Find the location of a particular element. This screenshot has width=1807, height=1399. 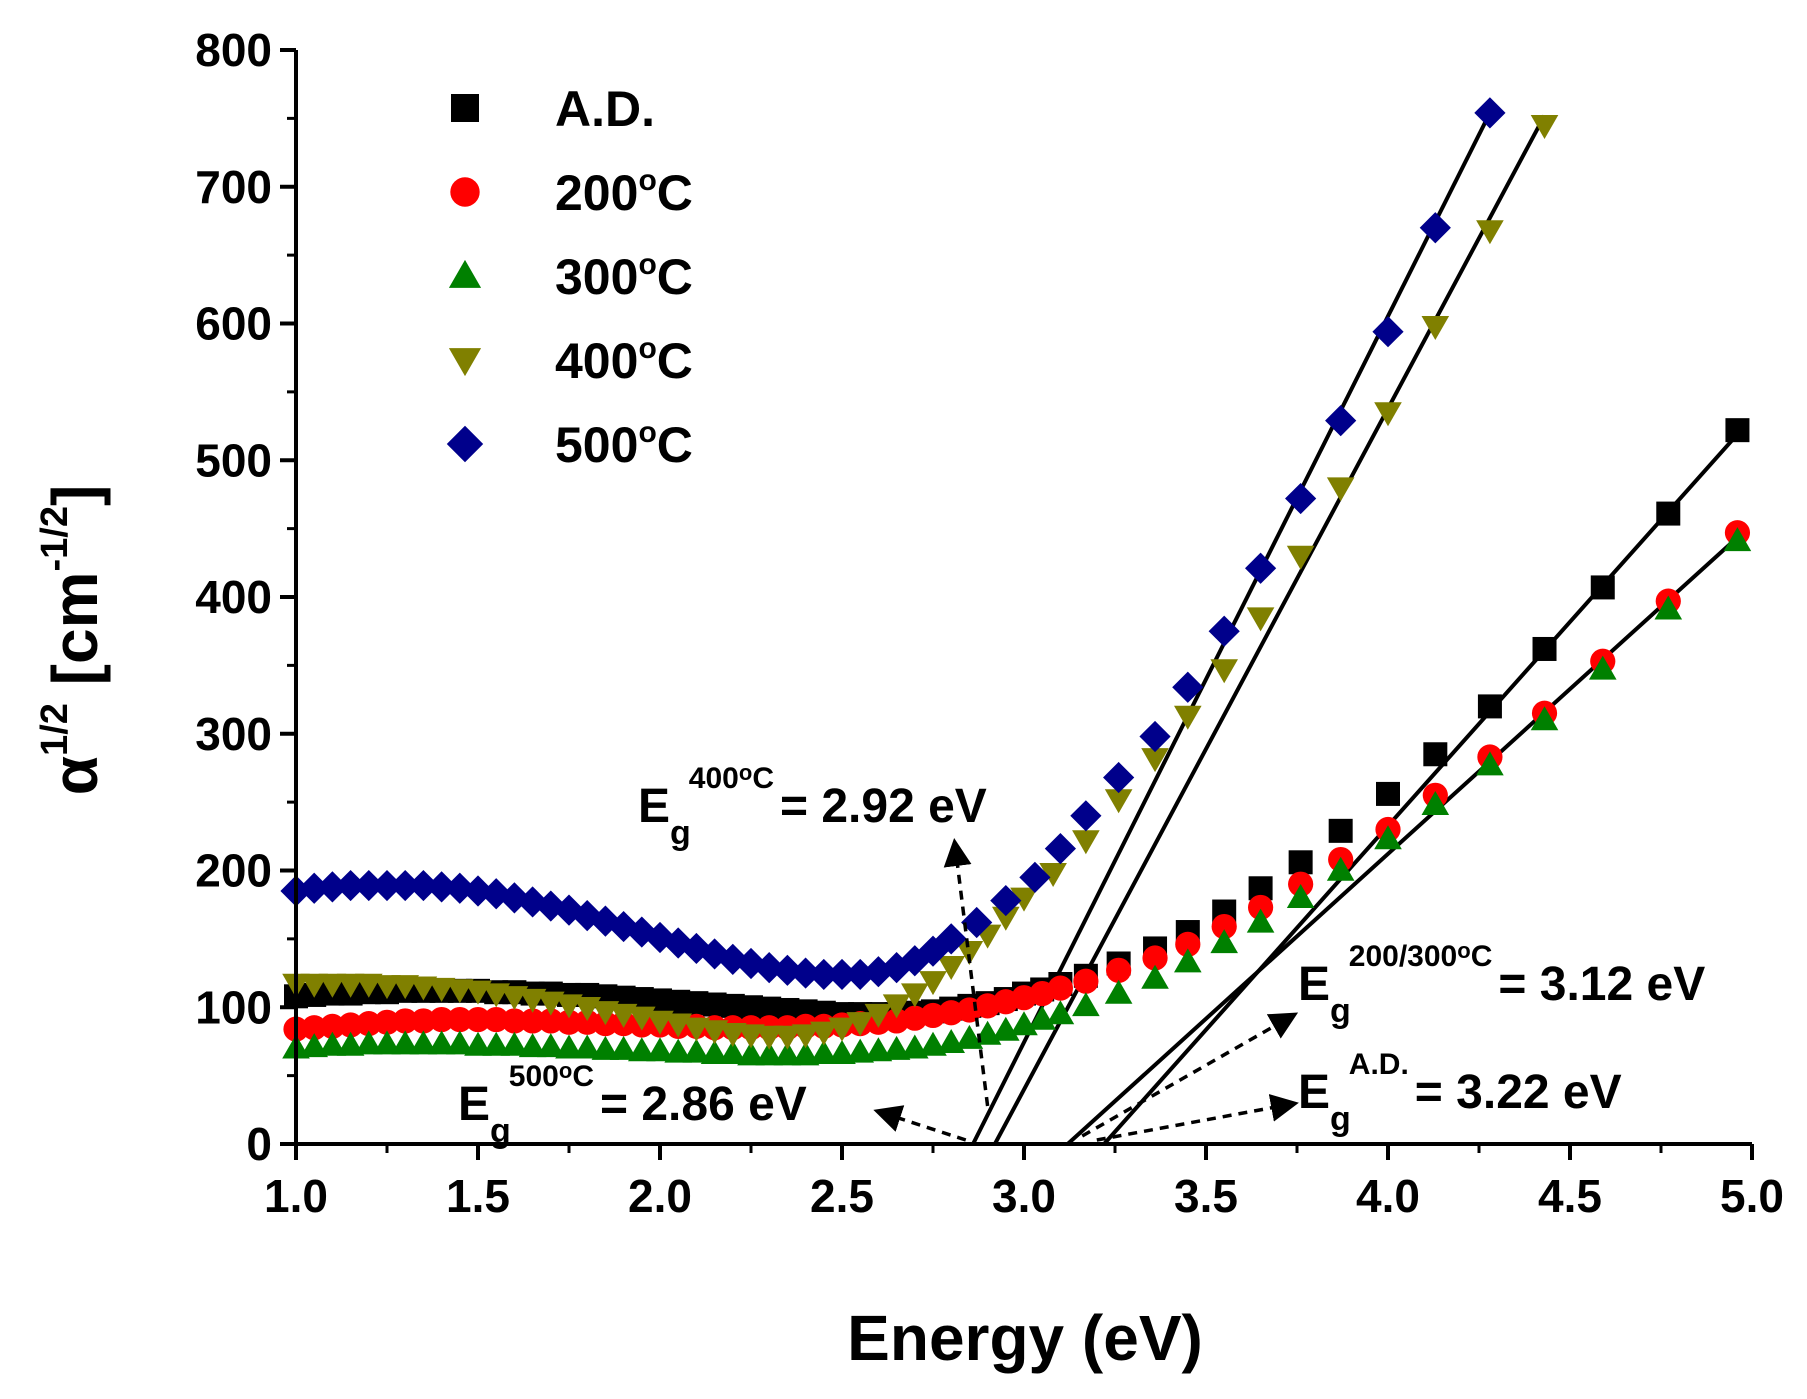

legend-label: 300oC is located at coordinates (624, 276).